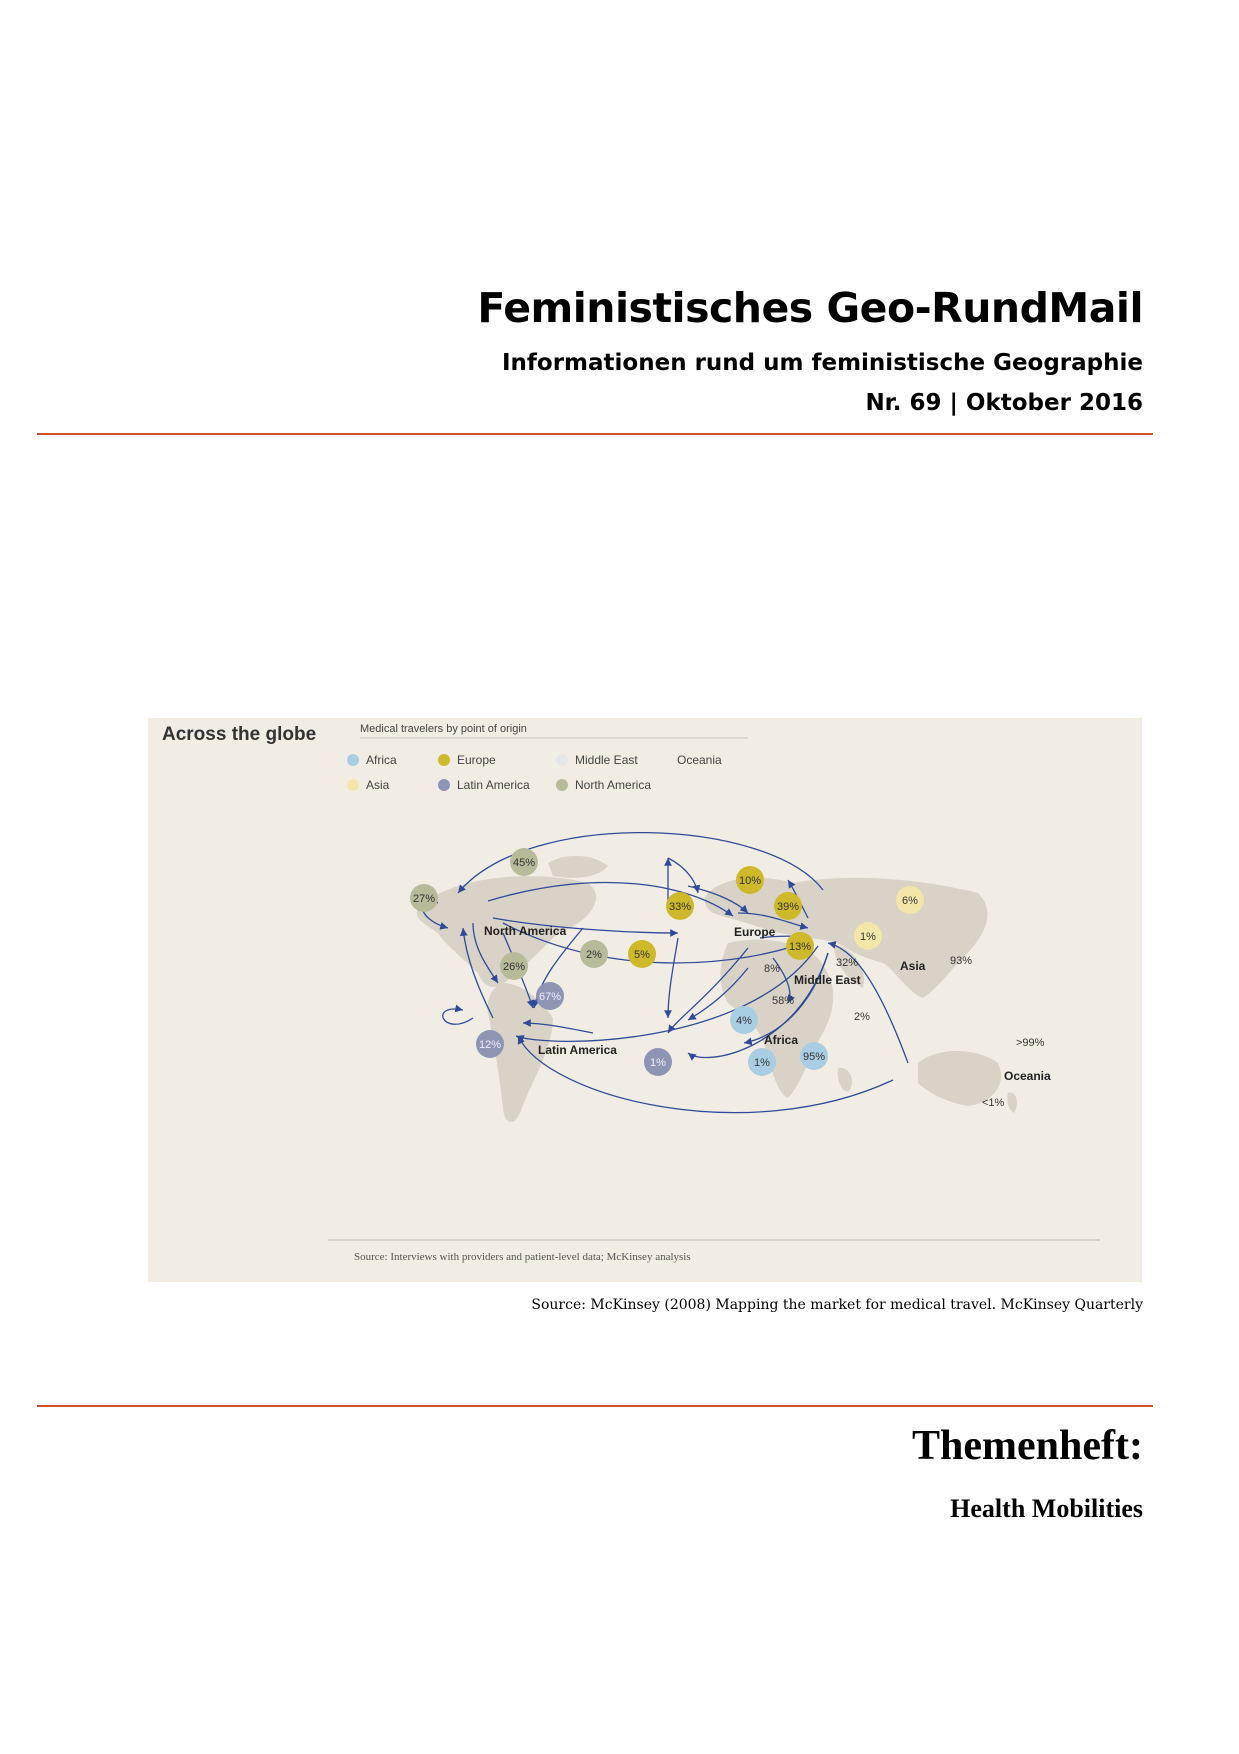  Describe the element at coordinates (525, 931) in the screenshot. I see `region-label-north-america: North America` at that location.